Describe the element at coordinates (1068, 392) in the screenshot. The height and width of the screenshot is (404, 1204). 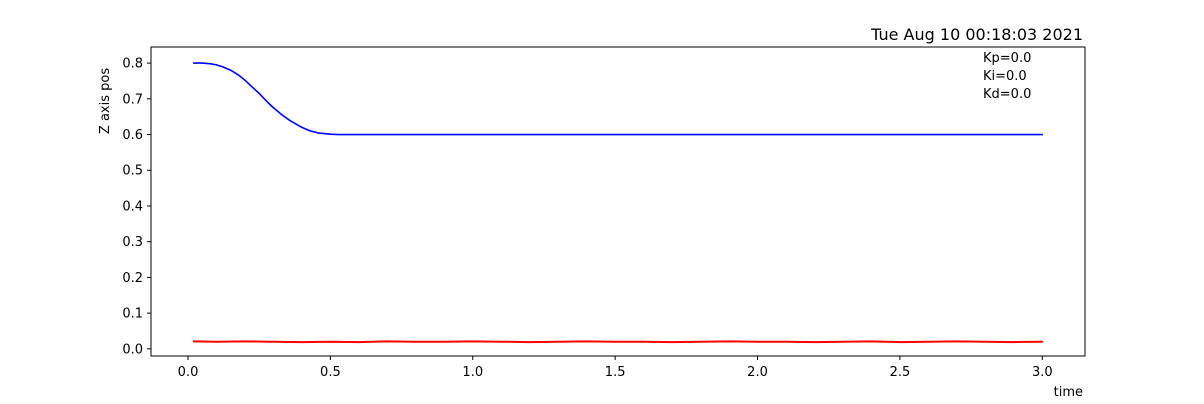
I see `x-axis-label: time` at that location.